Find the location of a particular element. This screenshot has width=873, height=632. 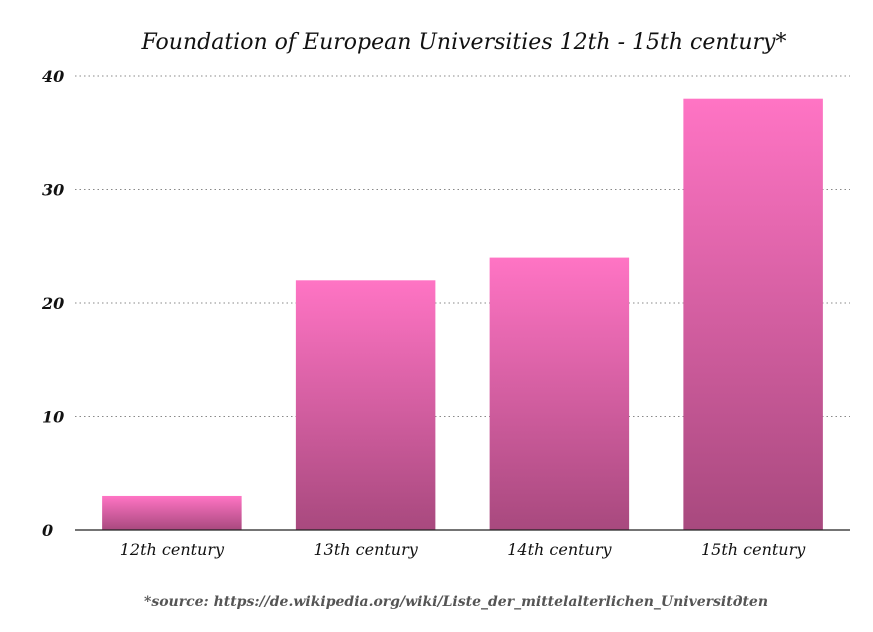

x-tick-label-13th-century: 13th century is located at coordinates (365, 549).